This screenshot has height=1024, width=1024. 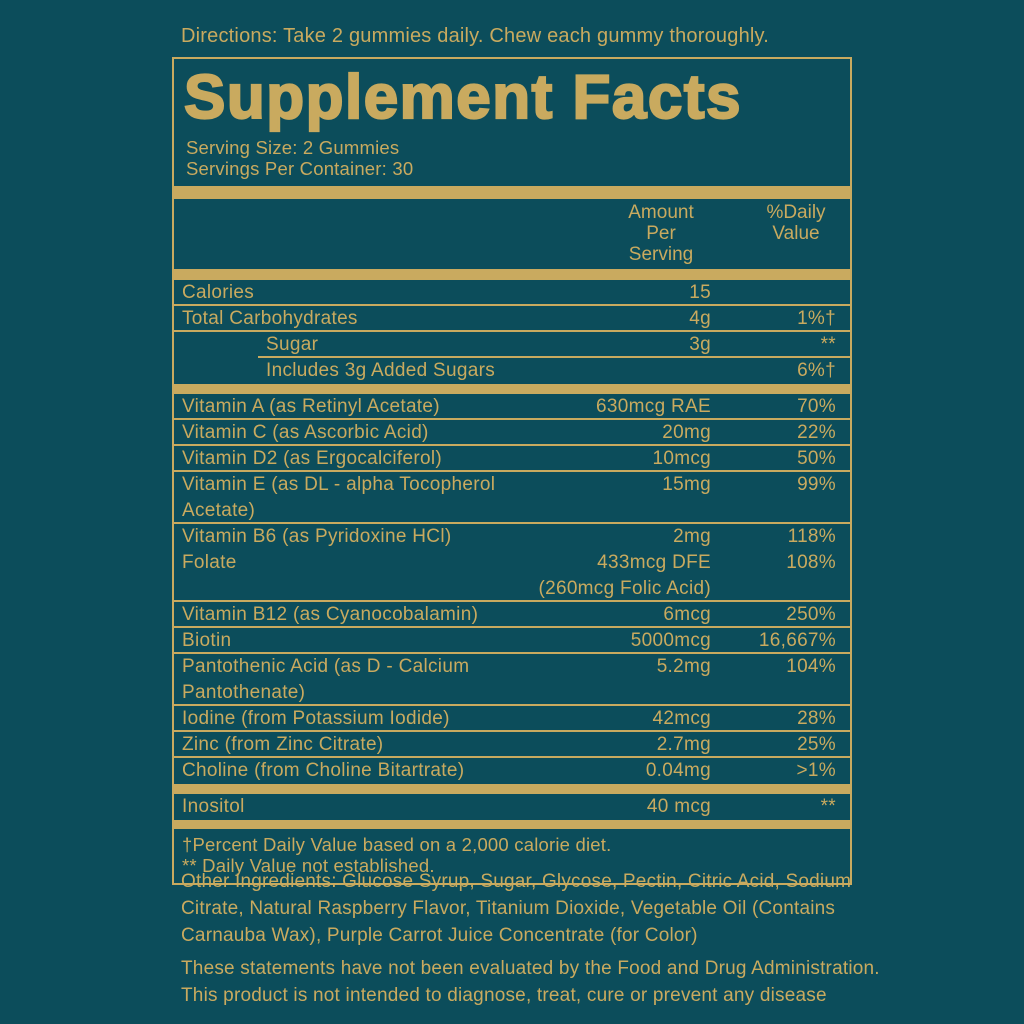 I want to click on table-row-vitamin-b6: Vitamin B6 (as Pyridoxine HCl) 2mg 118%, so click(x=512, y=537).